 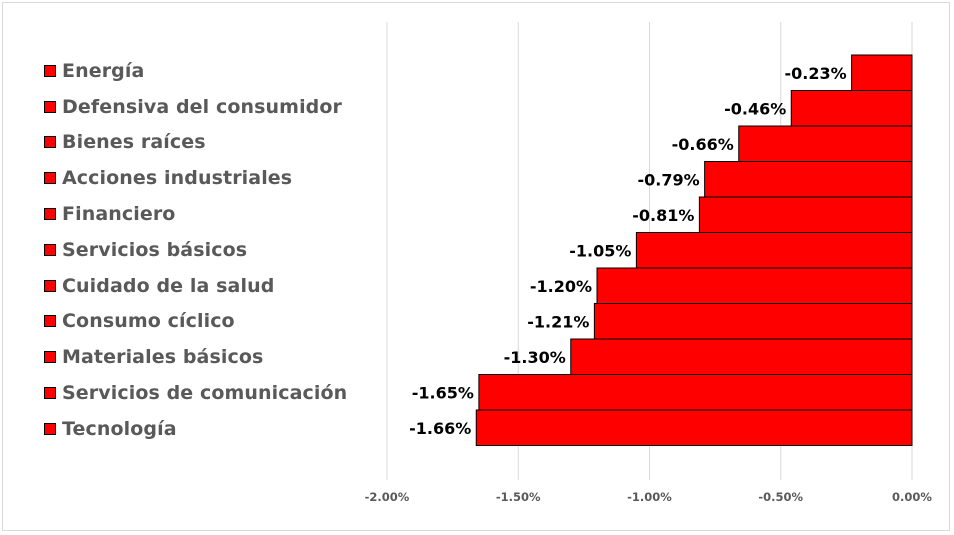 What do you see at coordinates (387, 497) in the screenshot?
I see `x-tick-label-0: -2.00%` at bounding box center [387, 497].